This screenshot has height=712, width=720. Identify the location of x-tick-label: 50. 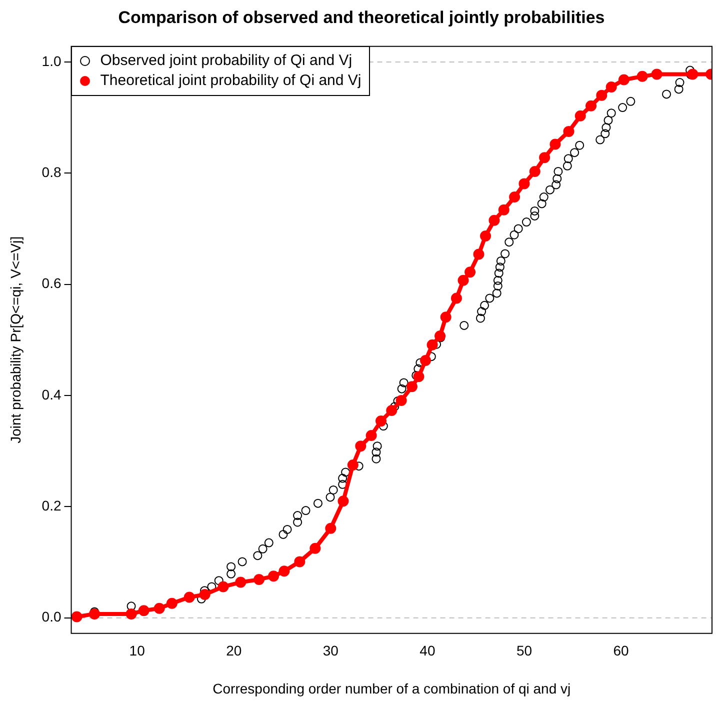
(524, 650).